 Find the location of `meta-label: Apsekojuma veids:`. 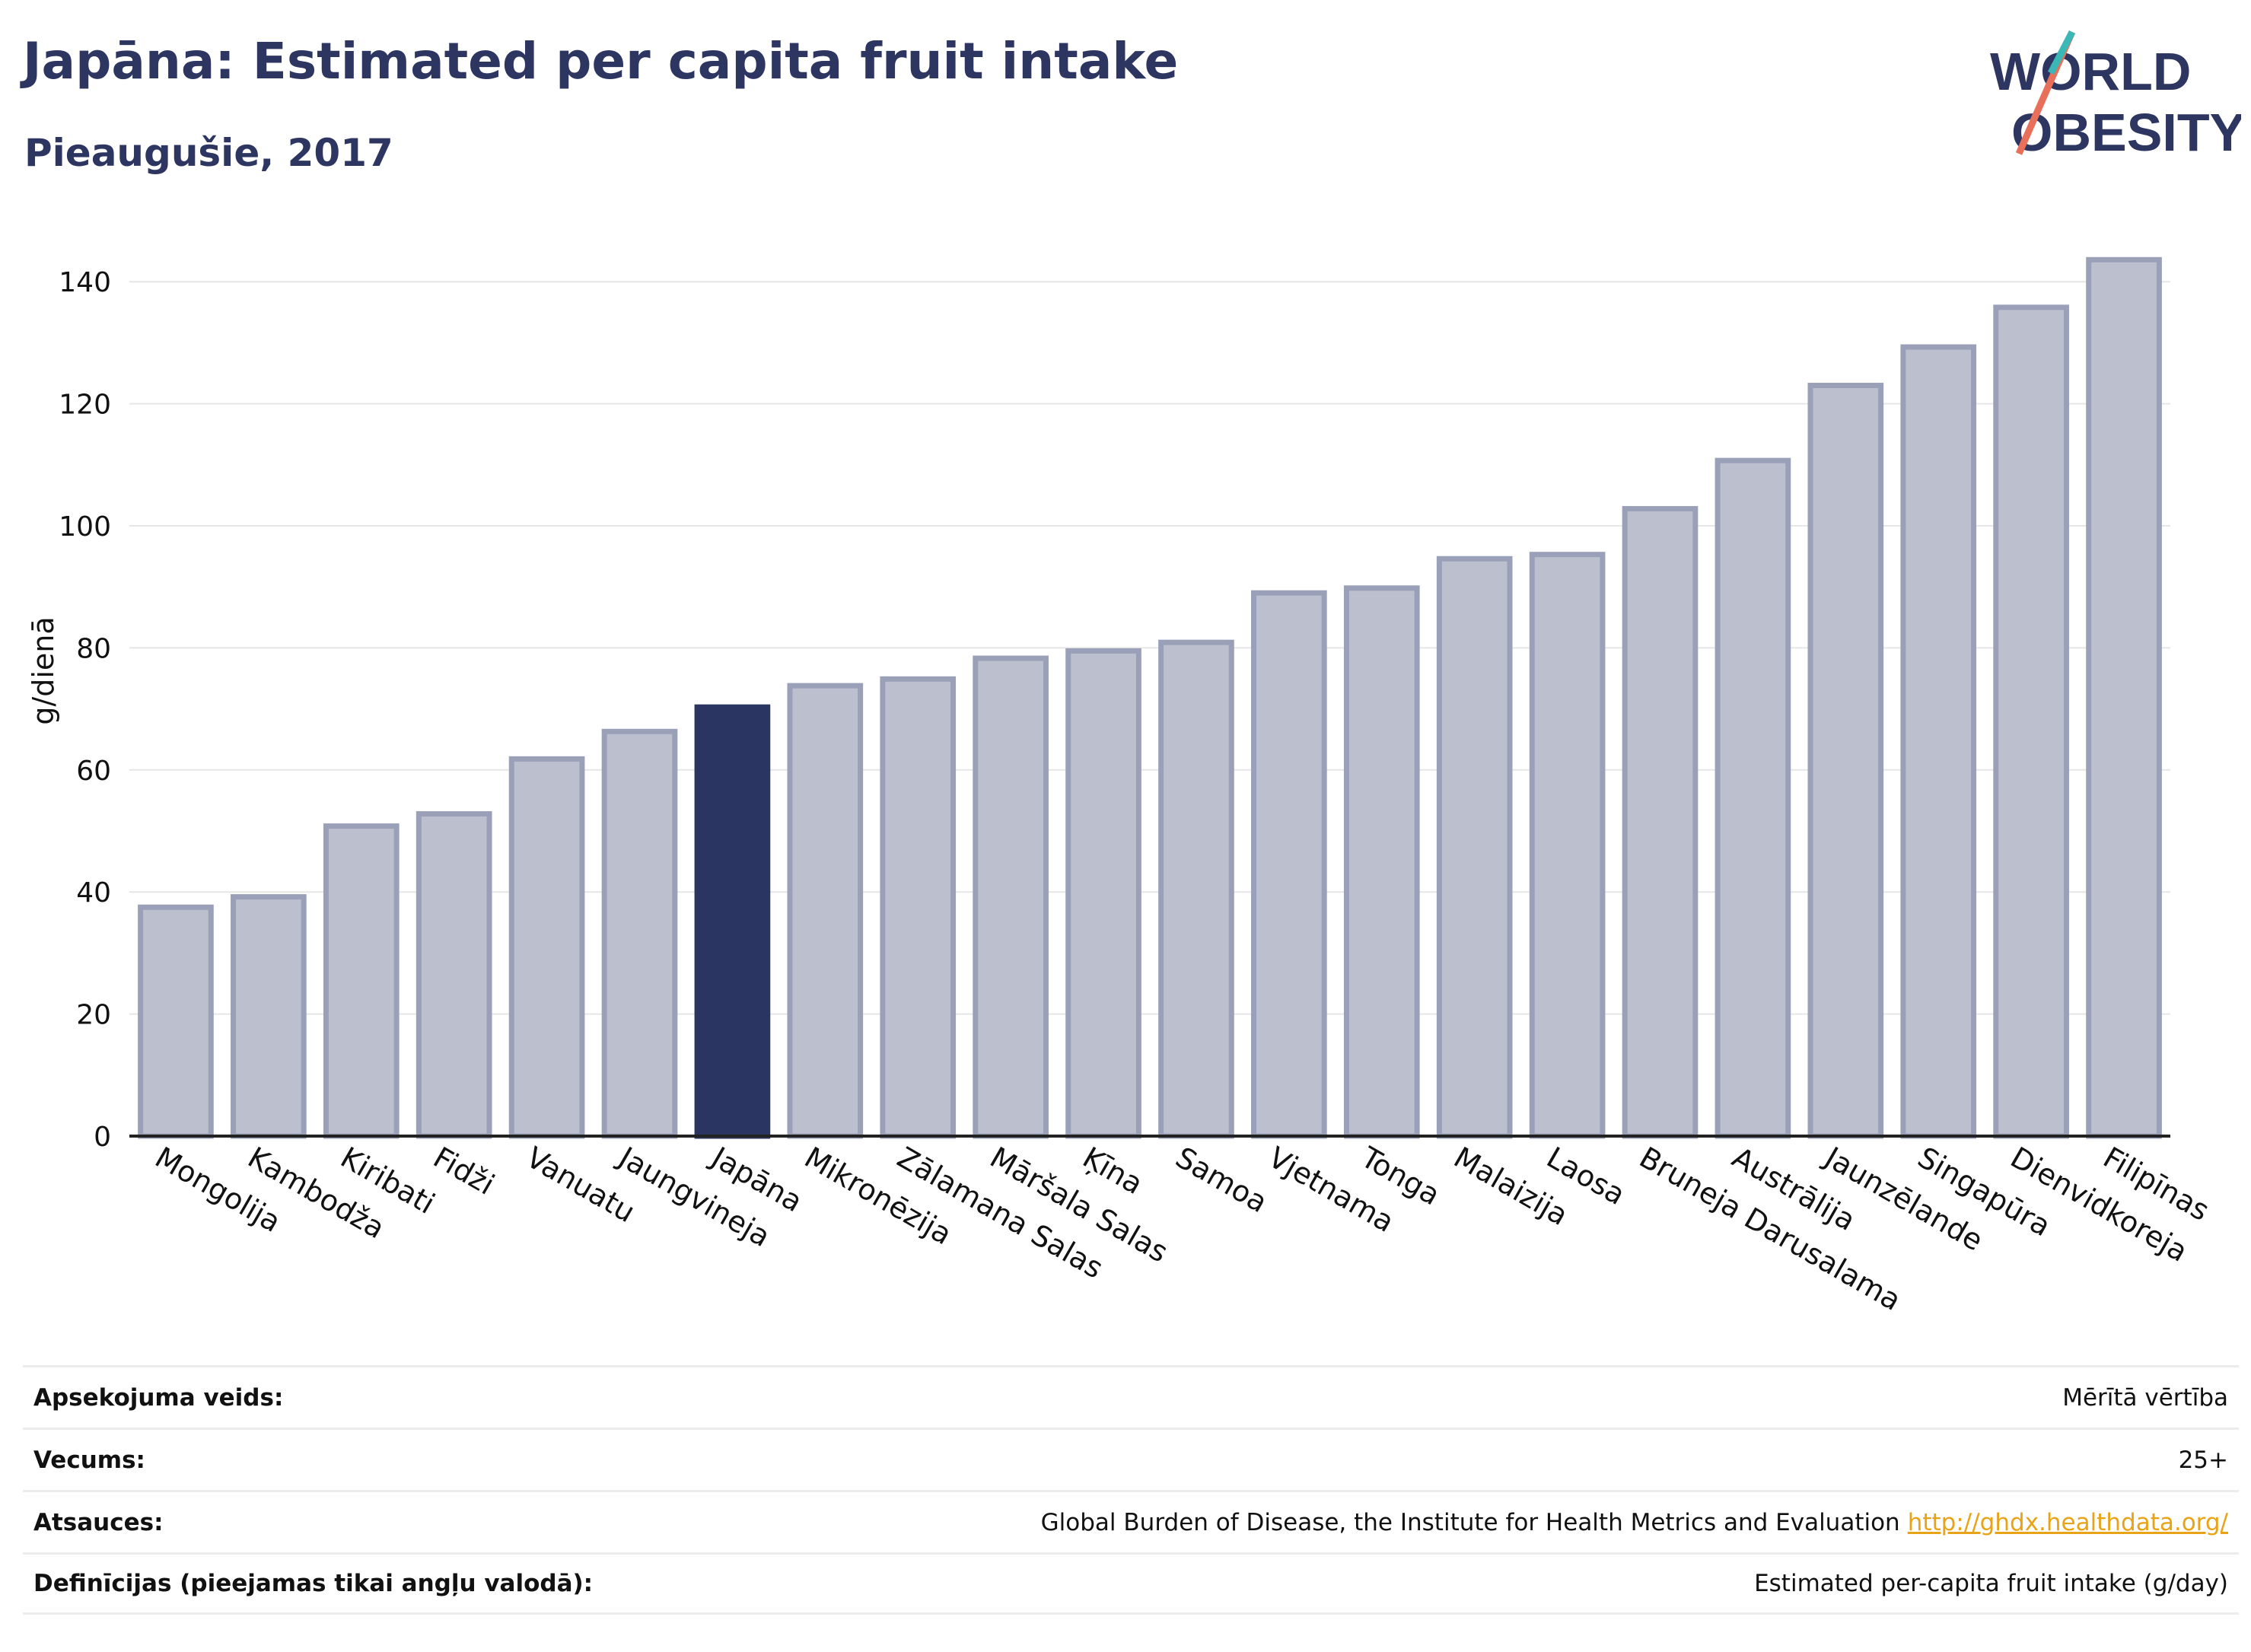

meta-label: Apsekojuma veids: is located at coordinates (158, 1397).